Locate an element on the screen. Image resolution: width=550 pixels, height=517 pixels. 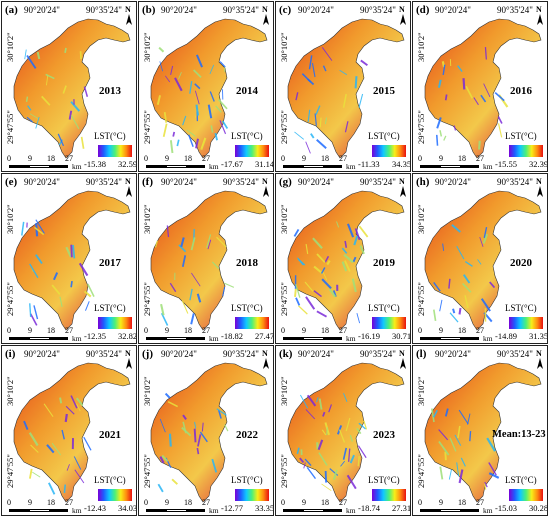
panel-label: (b) is located at coordinates (149, 10).